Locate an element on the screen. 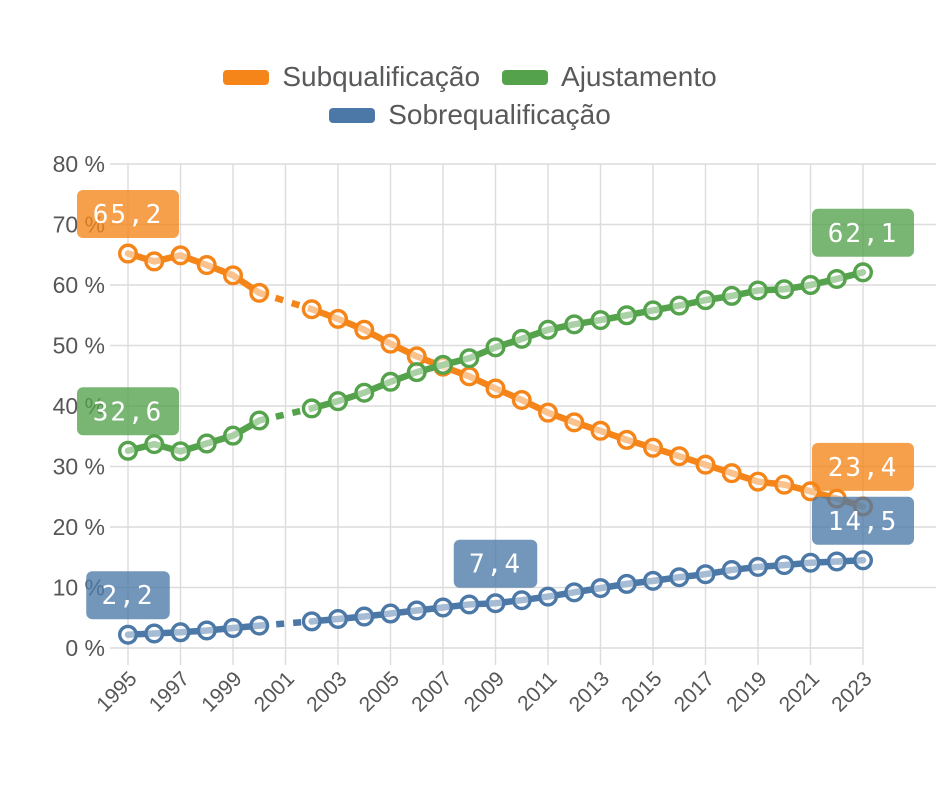  x-axis-tick-label: 2007 is located at coordinates (431, 691).